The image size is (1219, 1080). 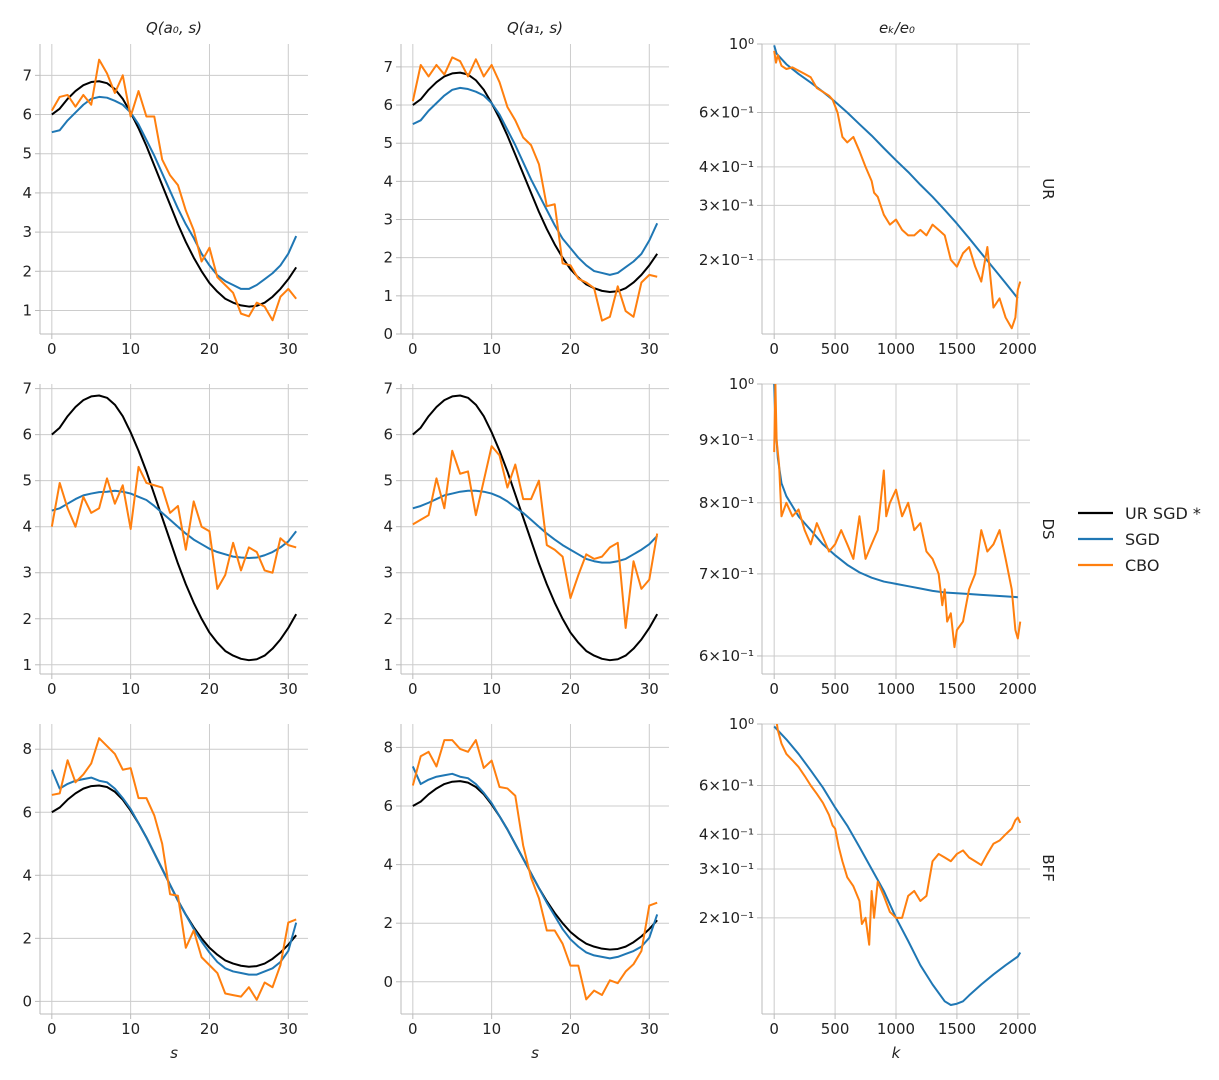 What do you see at coordinates (174, 28) in the screenshot?
I see `column-title-q-a0: Q(a₀, s)` at bounding box center [174, 28].